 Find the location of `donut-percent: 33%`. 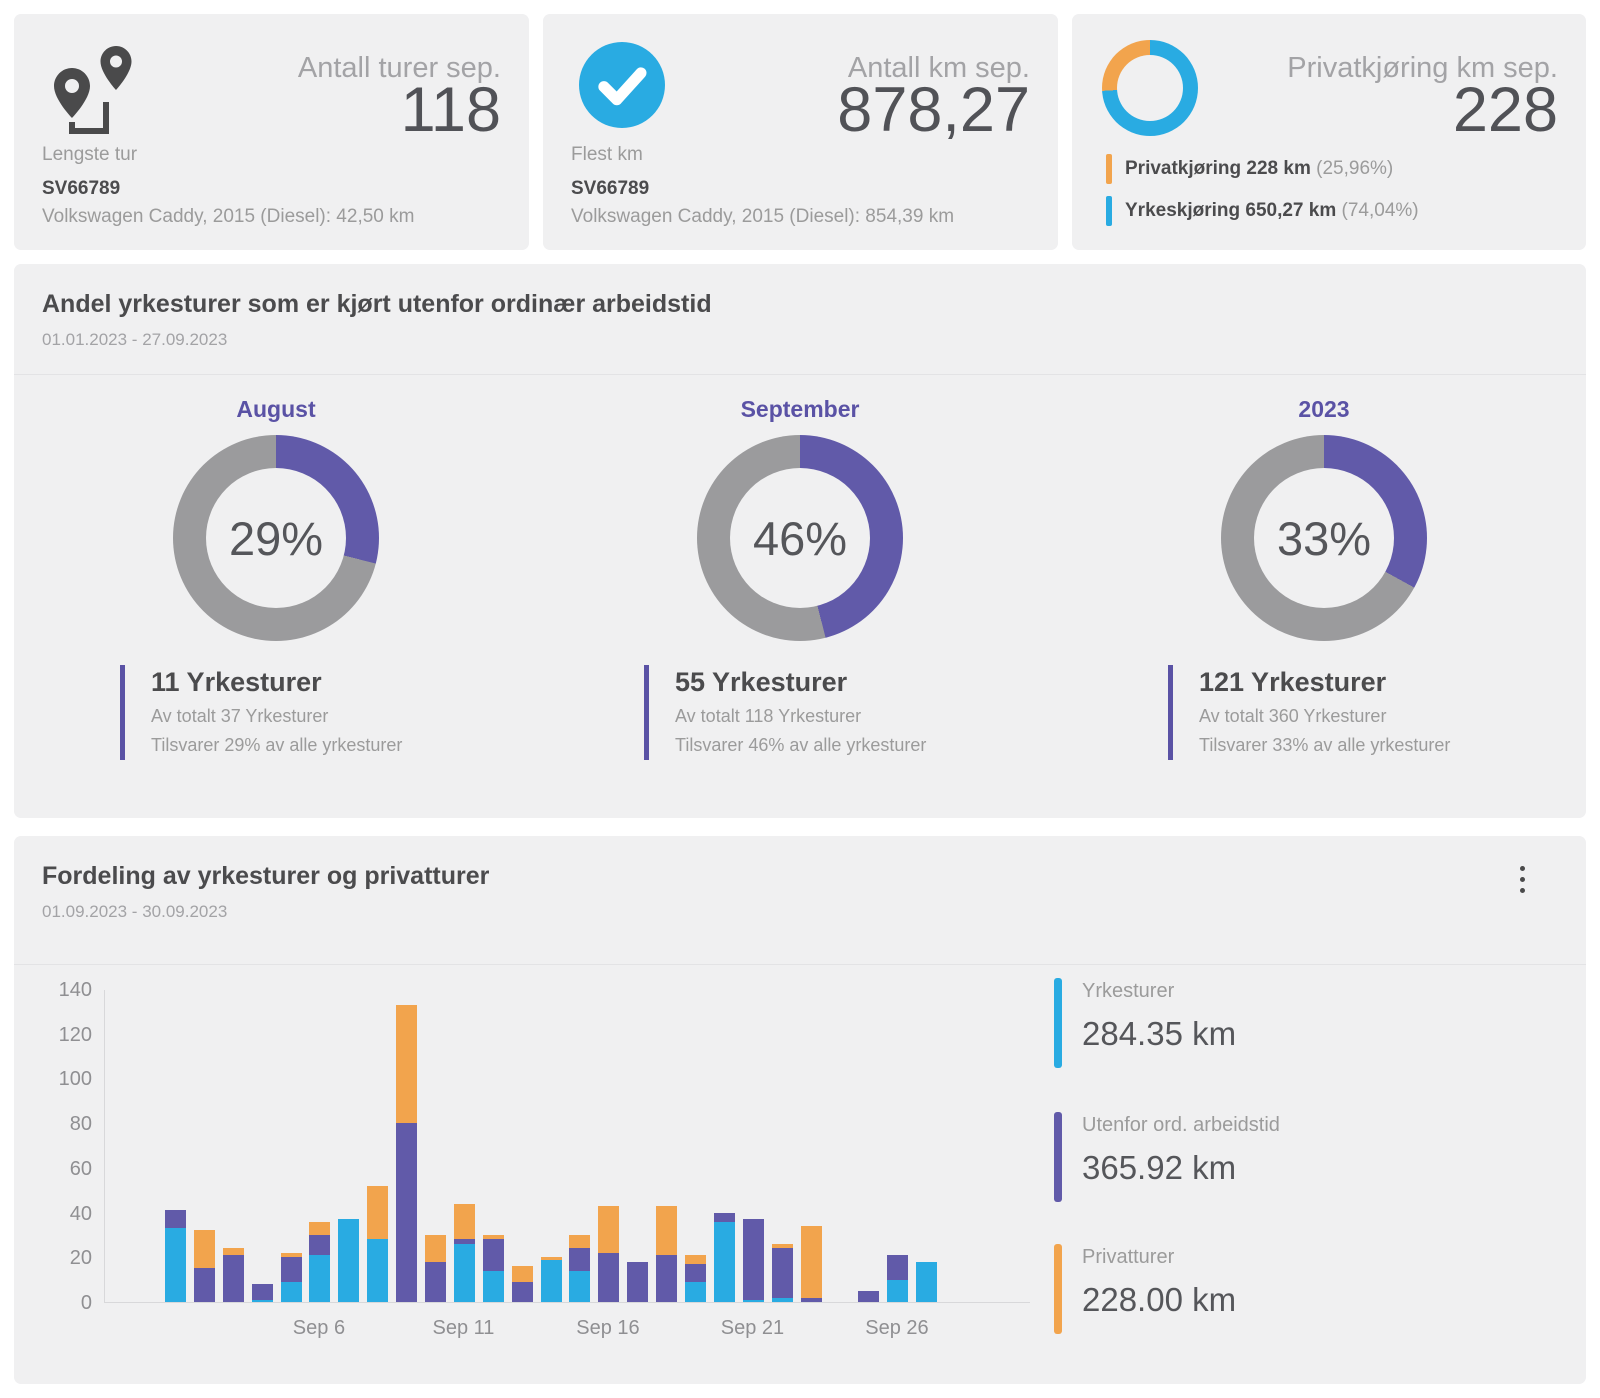

donut-percent: 33% is located at coordinates (1324, 538).